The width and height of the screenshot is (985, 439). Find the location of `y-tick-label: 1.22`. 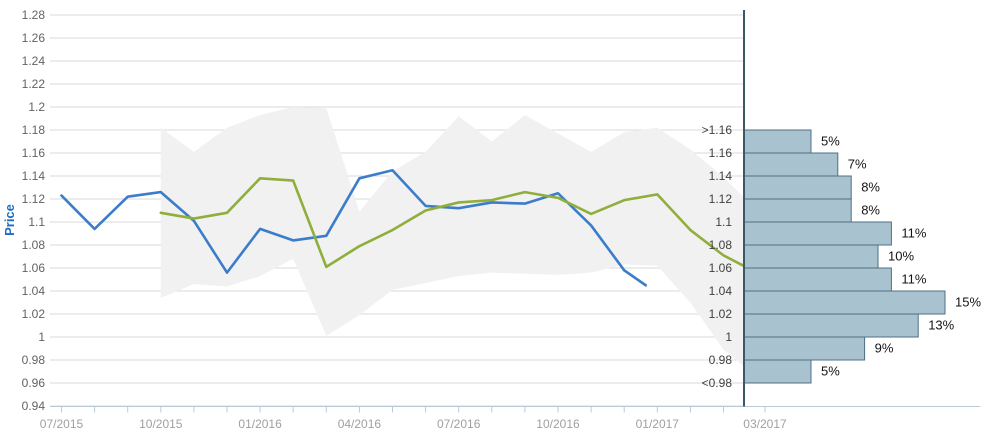

y-tick-label: 1.22 is located at coordinates (34, 84).